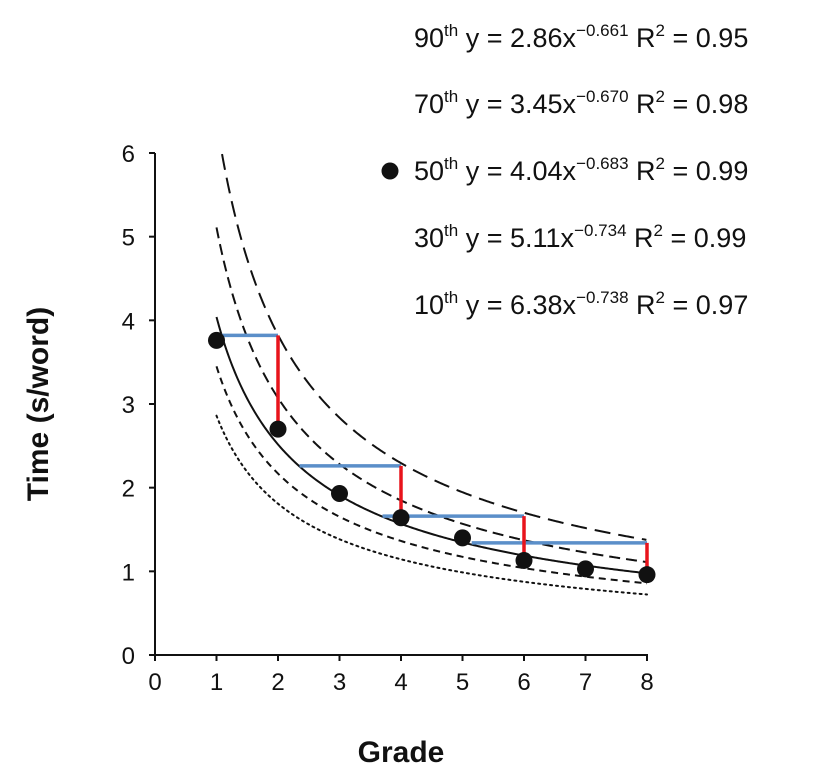 The height and width of the screenshot is (769, 827). I want to click on x-tick-label: 1, so click(216, 682).